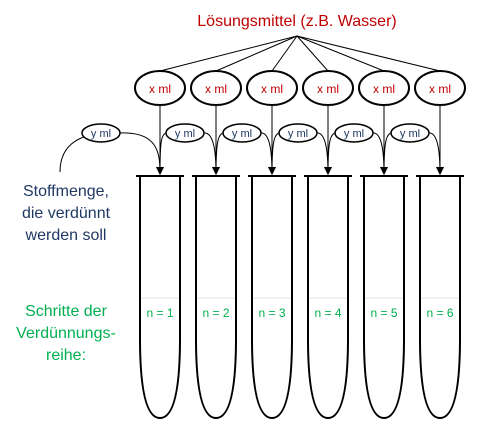  Describe the element at coordinates (66, 311) in the screenshot. I see `steps-label-line-1: Schritte der` at that location.